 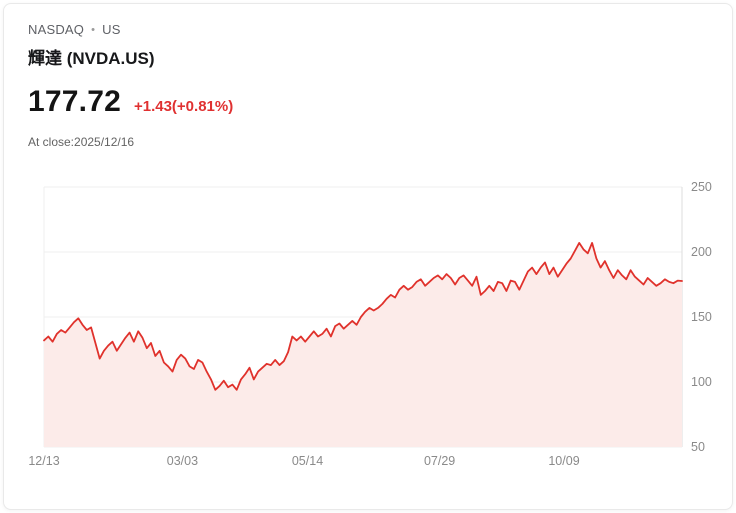 I want to click on y-axis-tick-label: 50, so click(x=698, y=447).